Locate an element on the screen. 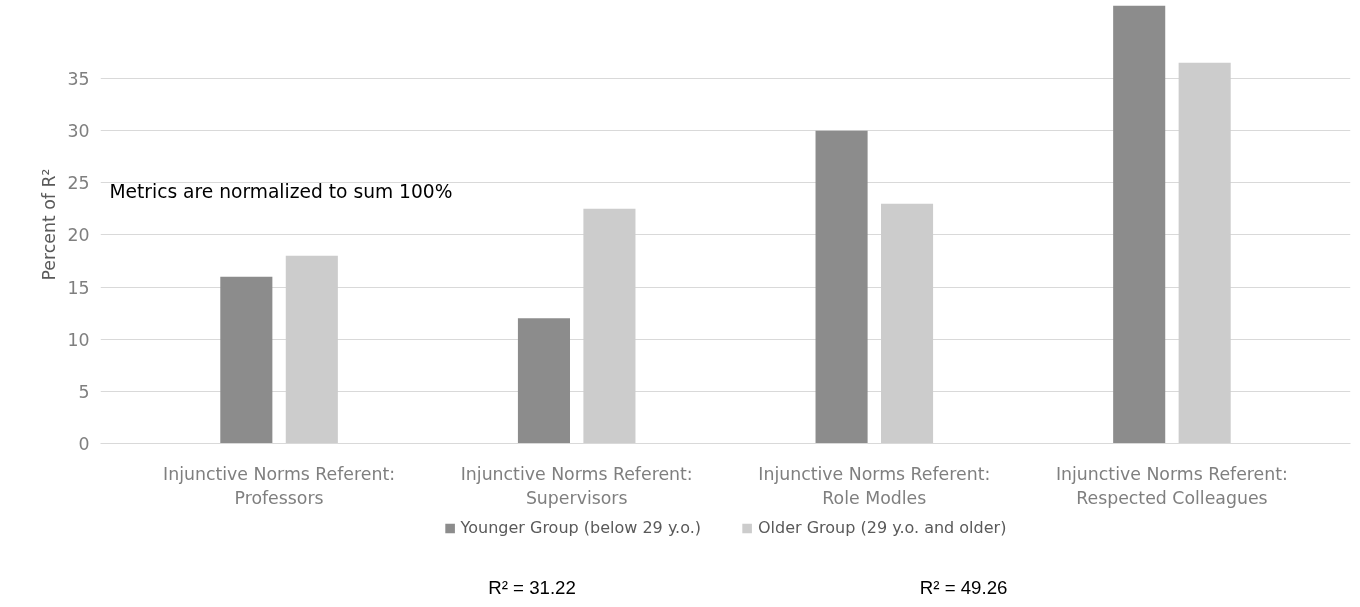  y-tick-label: 25 is located at coordinates (78, 183).